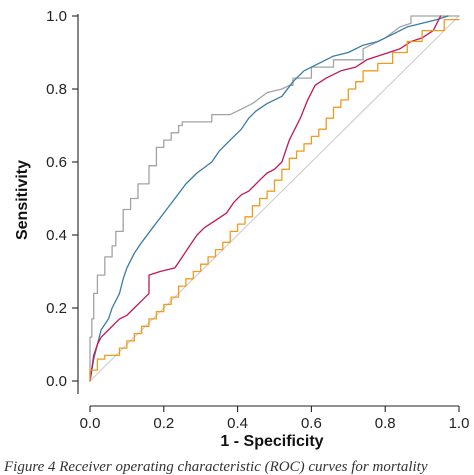 The width and height of the screenshot is (474, 475). What do you see at coordinates (56, 162) in the screenshot?
I see `y-tick-label: 0.6` at bounding box center [56, 162].